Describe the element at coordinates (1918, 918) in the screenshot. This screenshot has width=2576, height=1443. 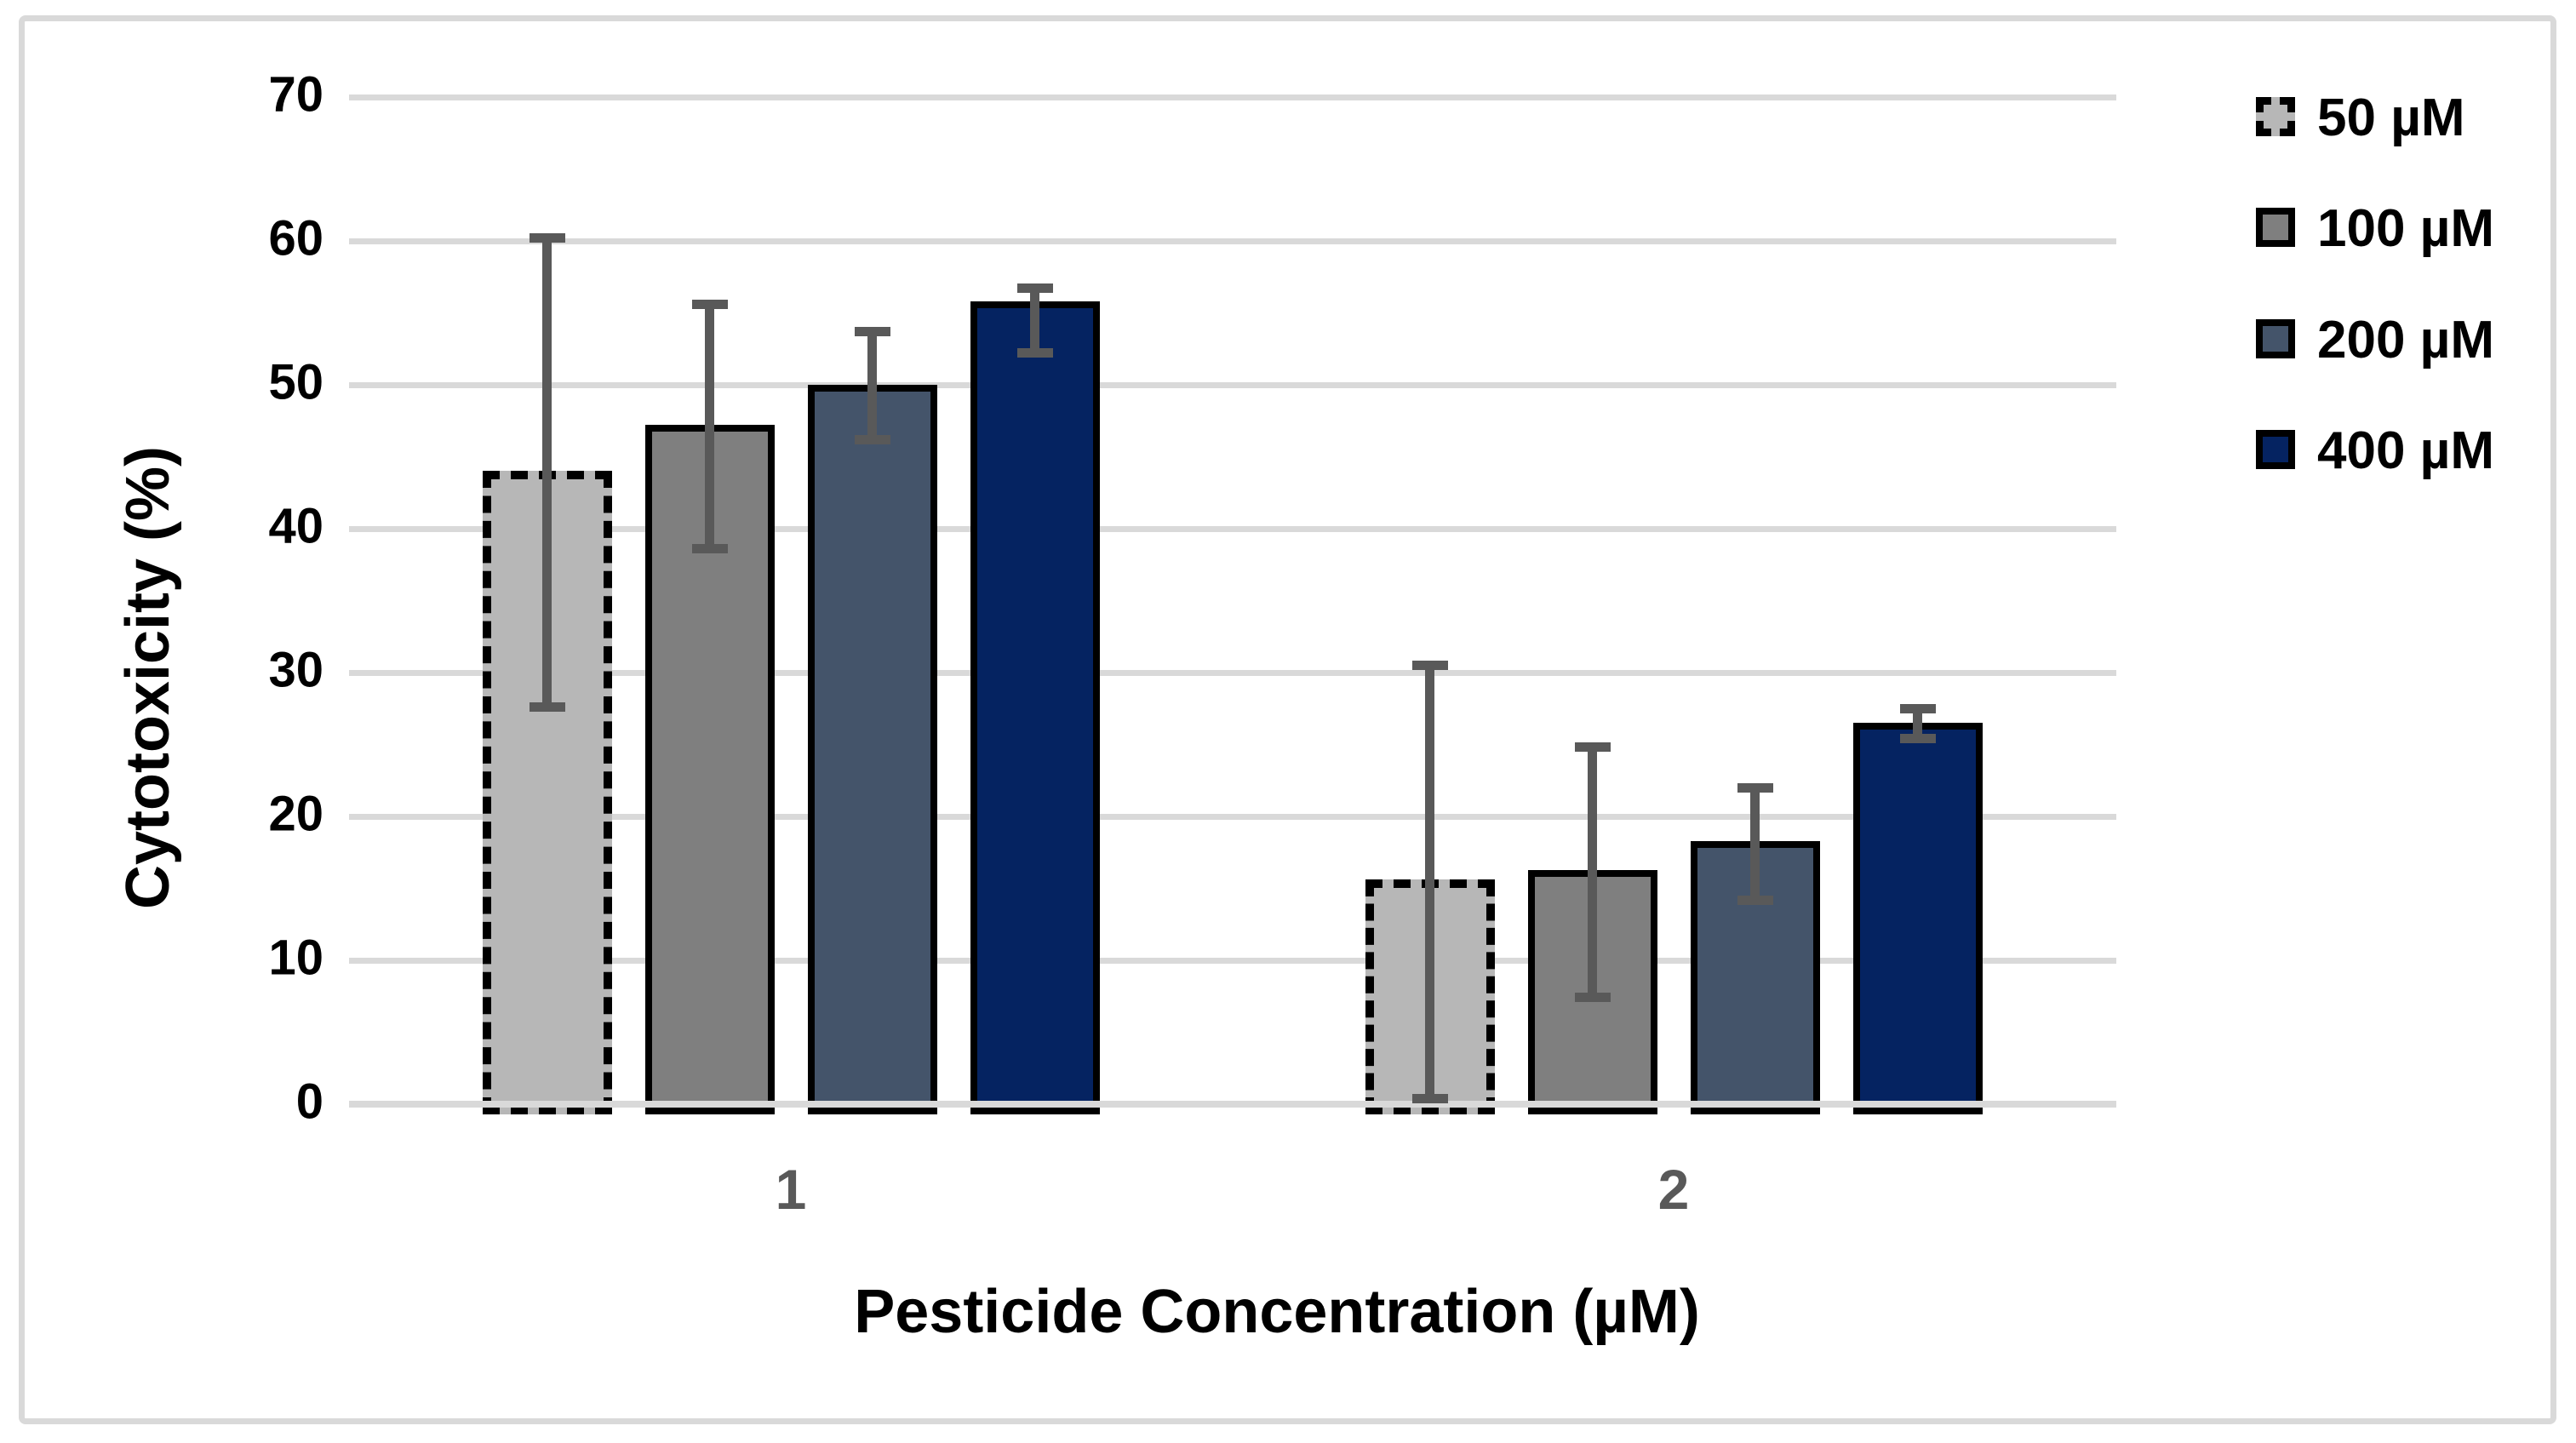
I see `bar-400µM-group2` at that location.